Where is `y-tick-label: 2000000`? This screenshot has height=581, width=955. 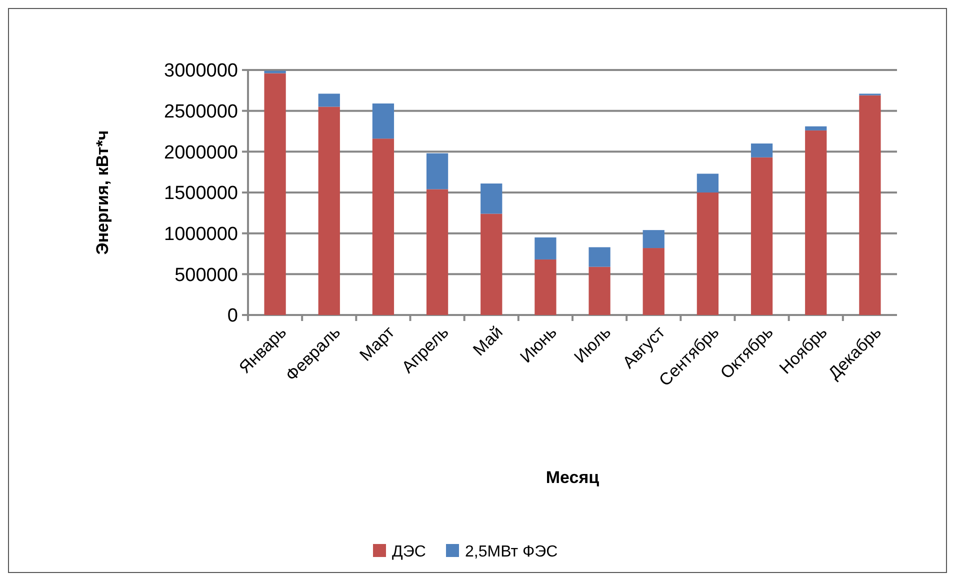 y-tick-label: 2000000 is located at coordinates (201, 153).